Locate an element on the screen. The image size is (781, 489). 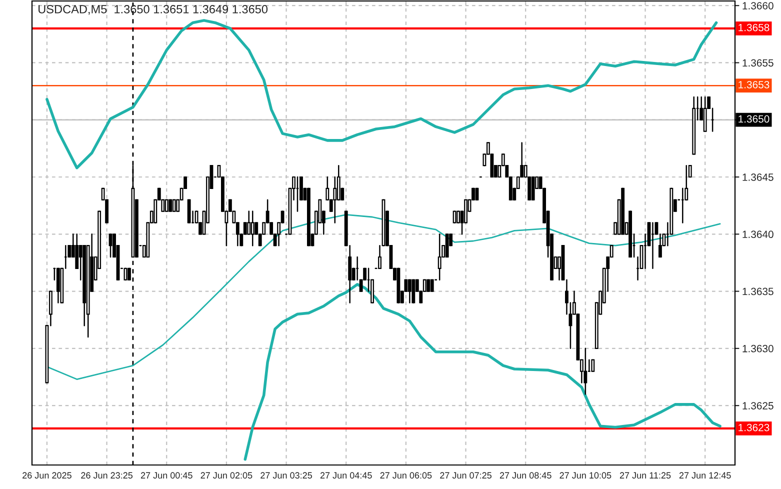
y-tick-label: 1.3655 is located at coordinates (758, 63).